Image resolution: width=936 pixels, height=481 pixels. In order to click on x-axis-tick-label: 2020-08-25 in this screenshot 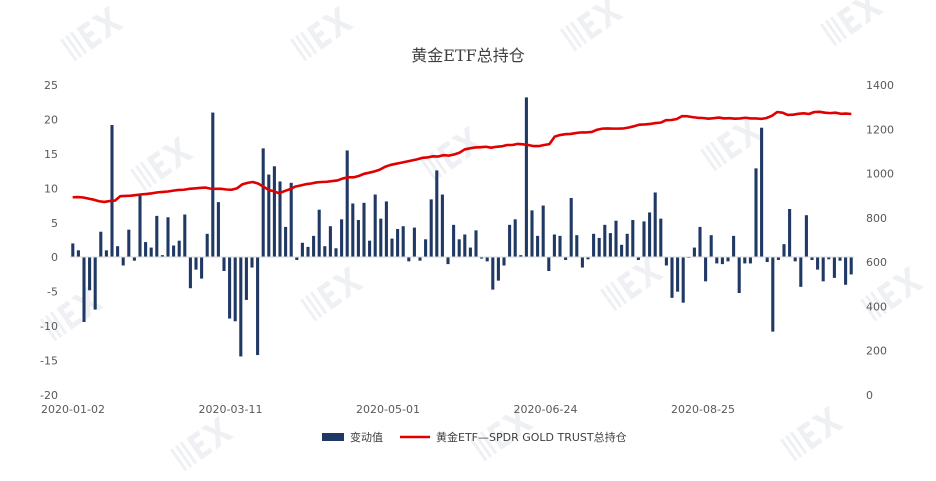, I will do `click(703, 409)`.